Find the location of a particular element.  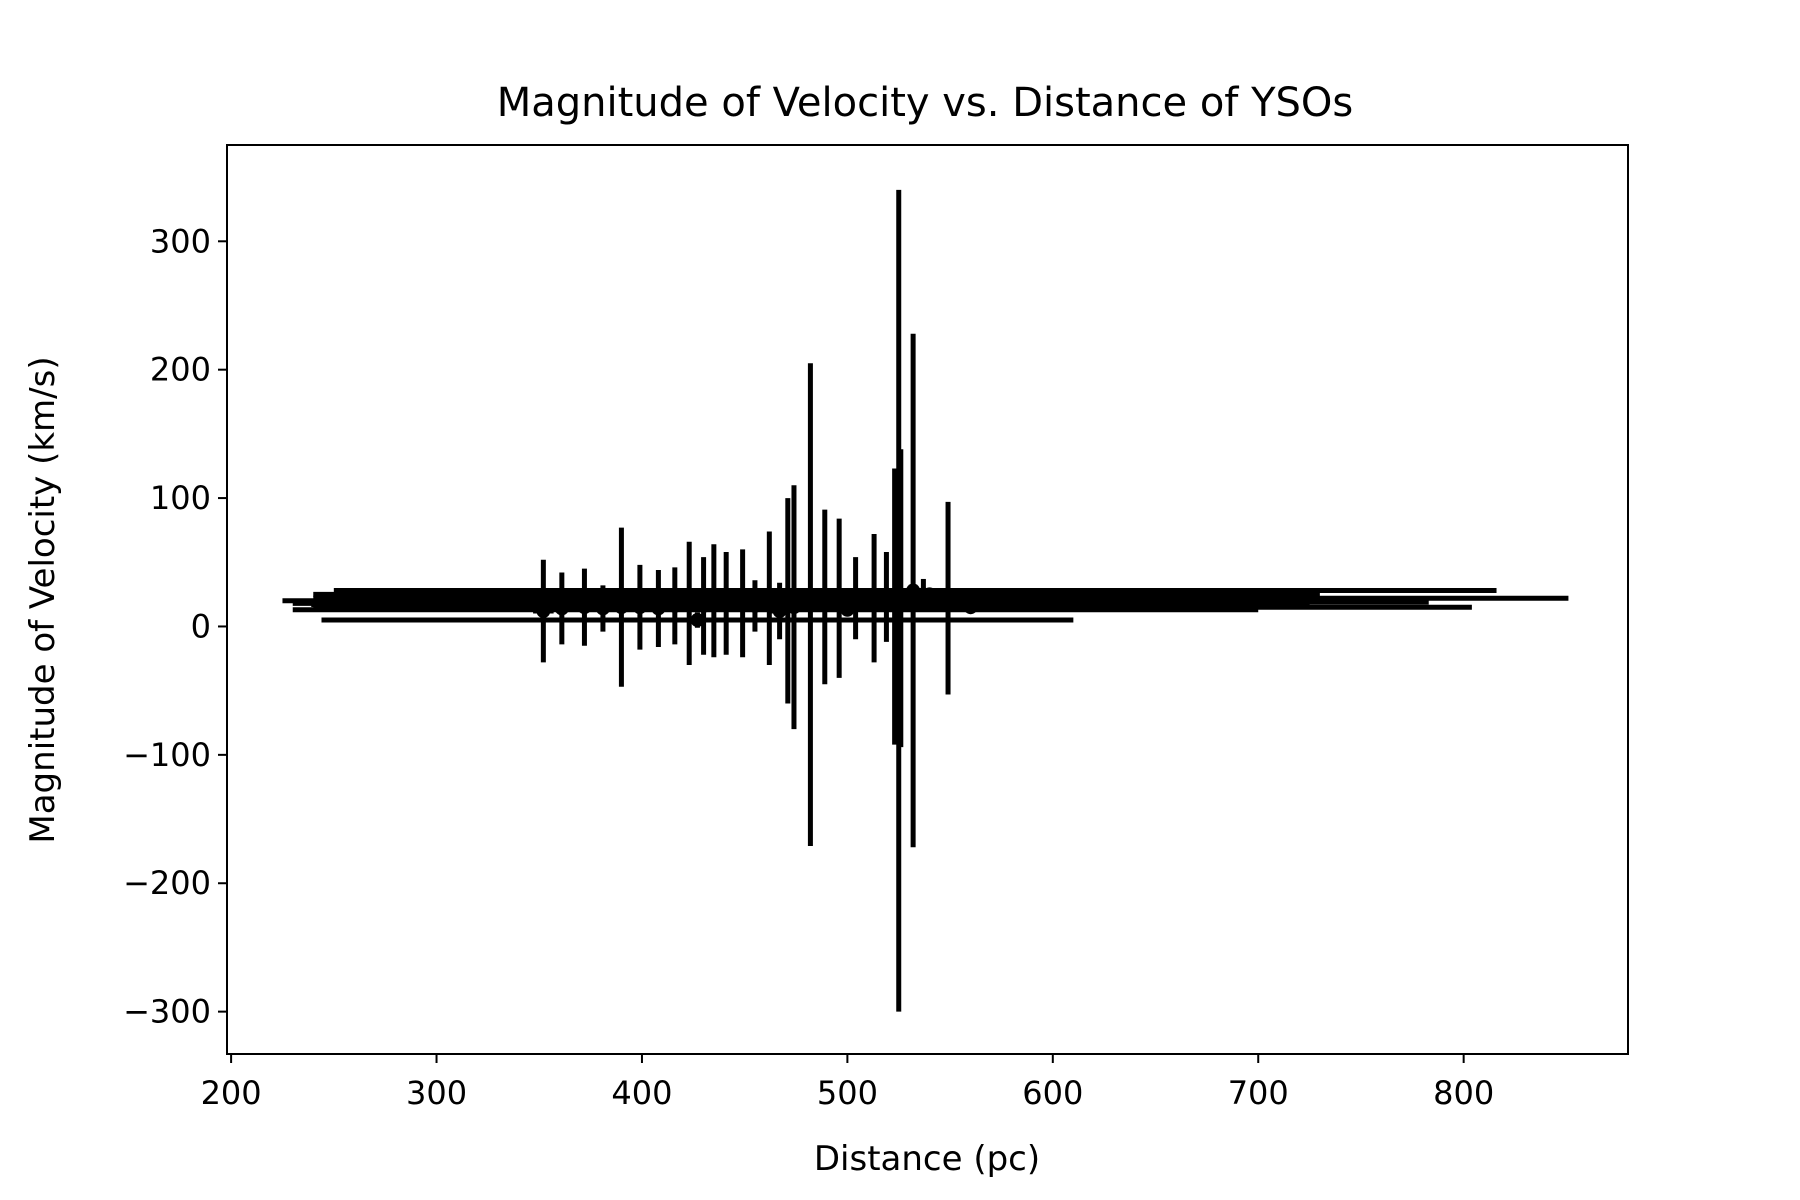

y-tick-label: −100 is located at coordinates (167, 755).